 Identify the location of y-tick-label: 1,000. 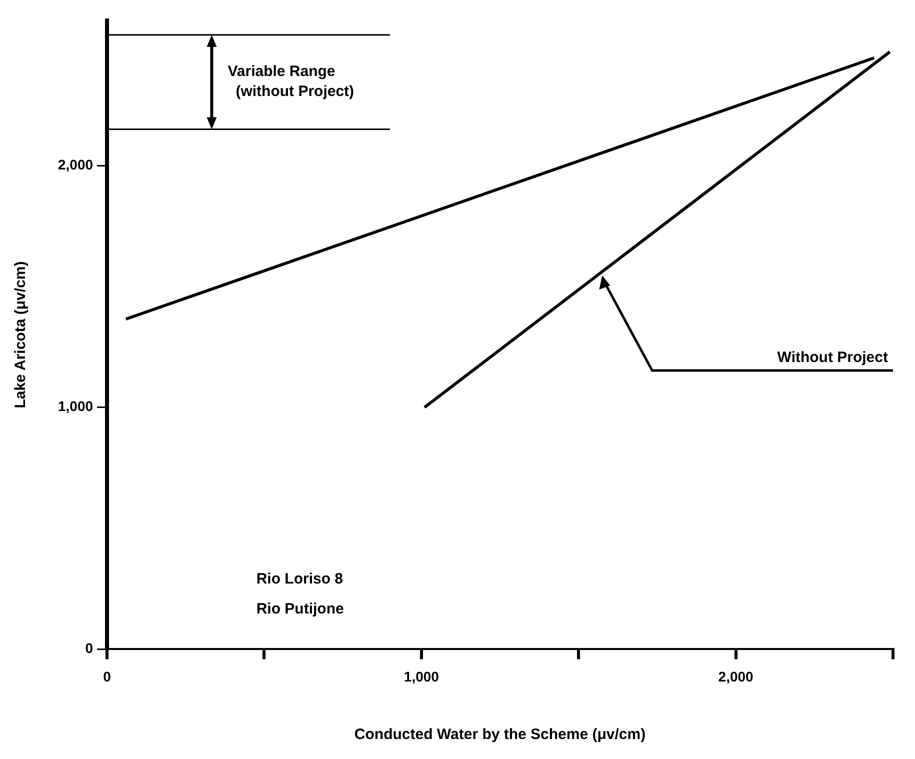
(76, 406).